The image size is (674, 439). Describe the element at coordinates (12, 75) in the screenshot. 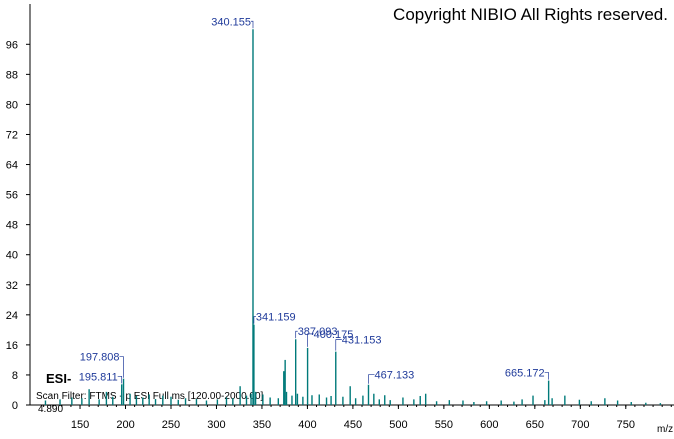

I see `y-tick-label: 88` at that location.